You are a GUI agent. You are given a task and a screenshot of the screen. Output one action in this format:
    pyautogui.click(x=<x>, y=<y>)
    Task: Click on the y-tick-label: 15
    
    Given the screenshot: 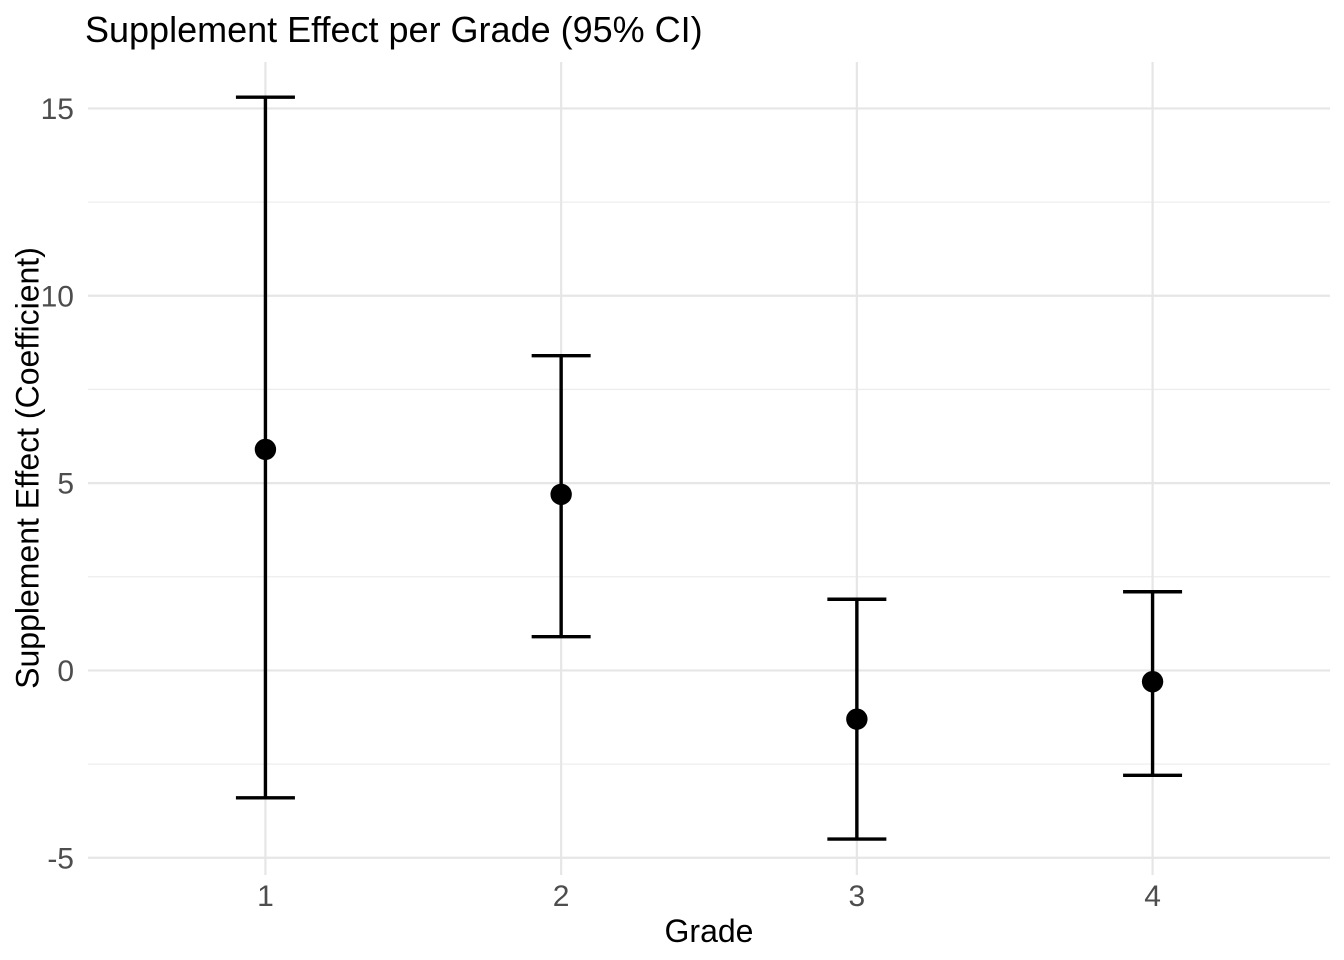 What is the action you would take?
    pyautogui.click(x=57, y=109)
    